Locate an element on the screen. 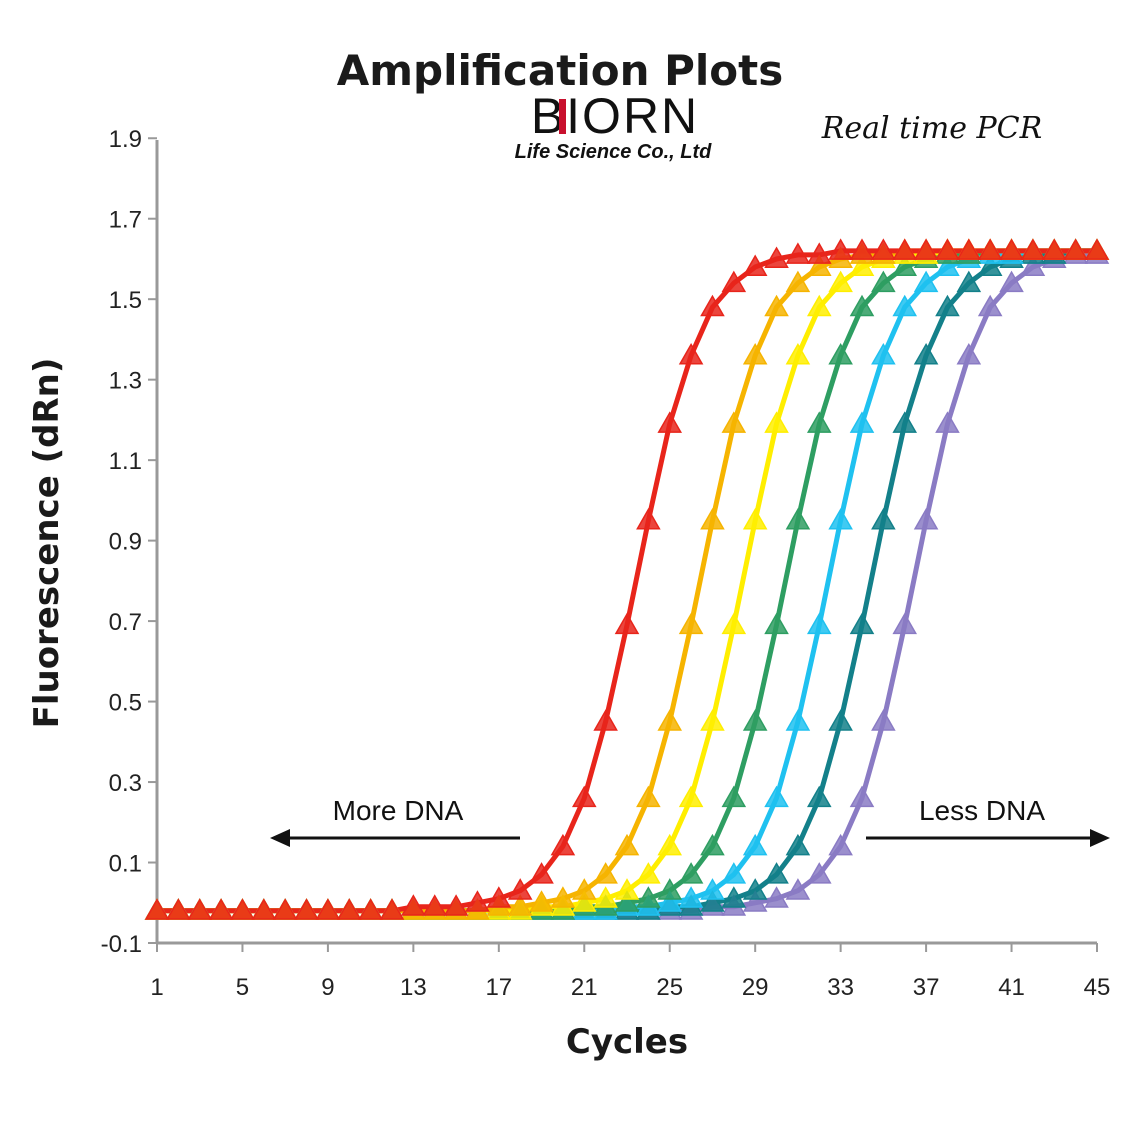 Image resolution: width=1125 pixels, height=1125 pixels. y-tick-label: 0.3 is located at coordinates (125, 783).